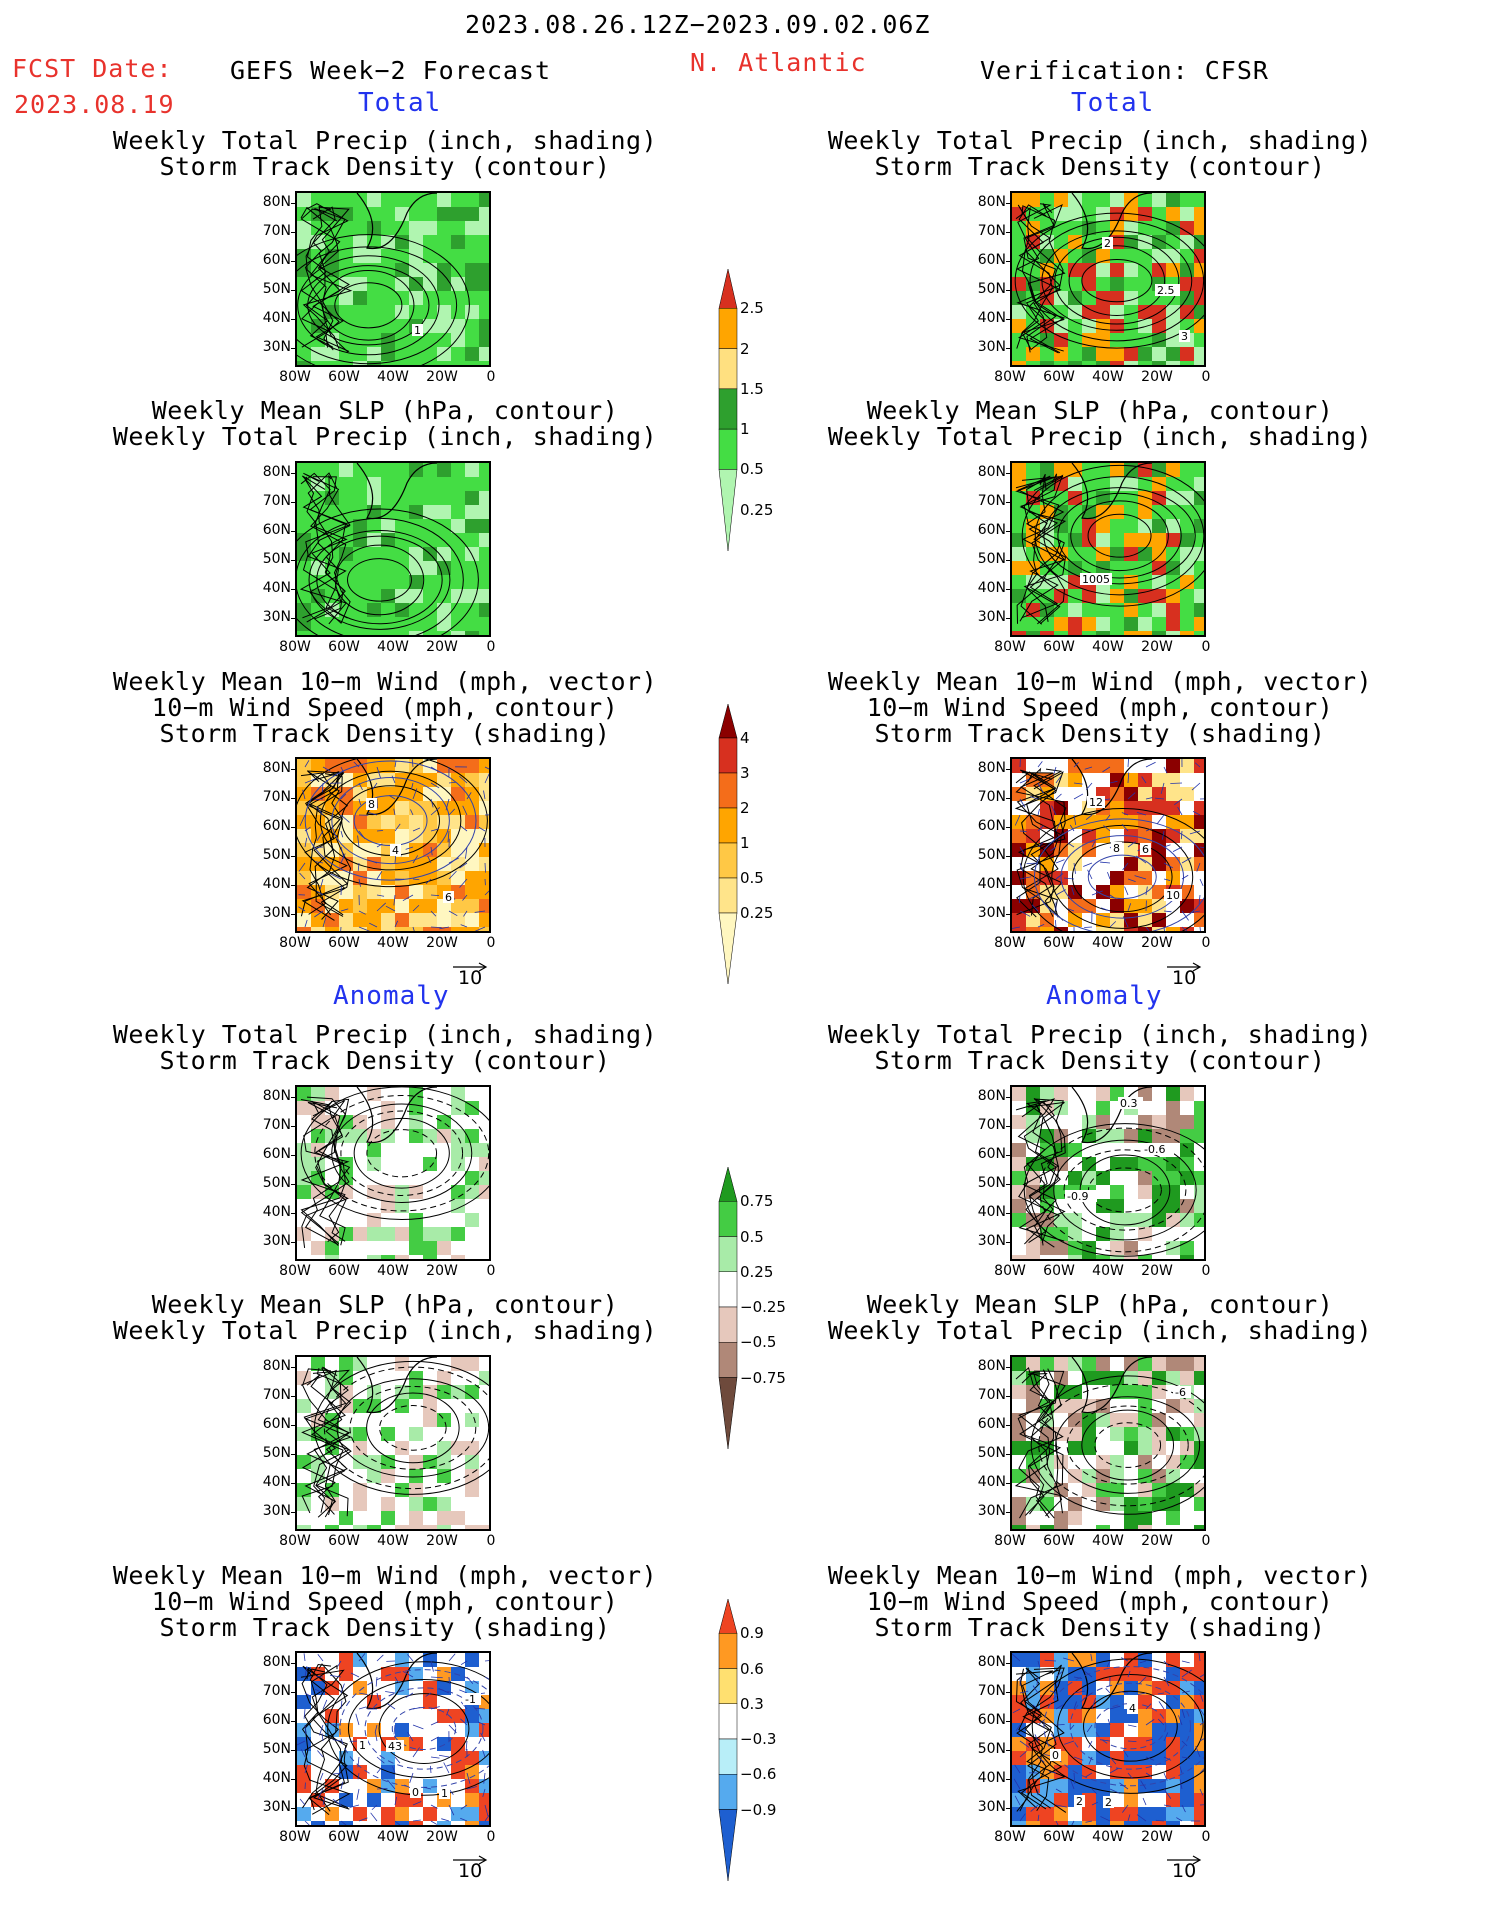  Describe the element at coordinates (1108, 1443) in the screenshot. I see `verification-map-5: -6` at that location.